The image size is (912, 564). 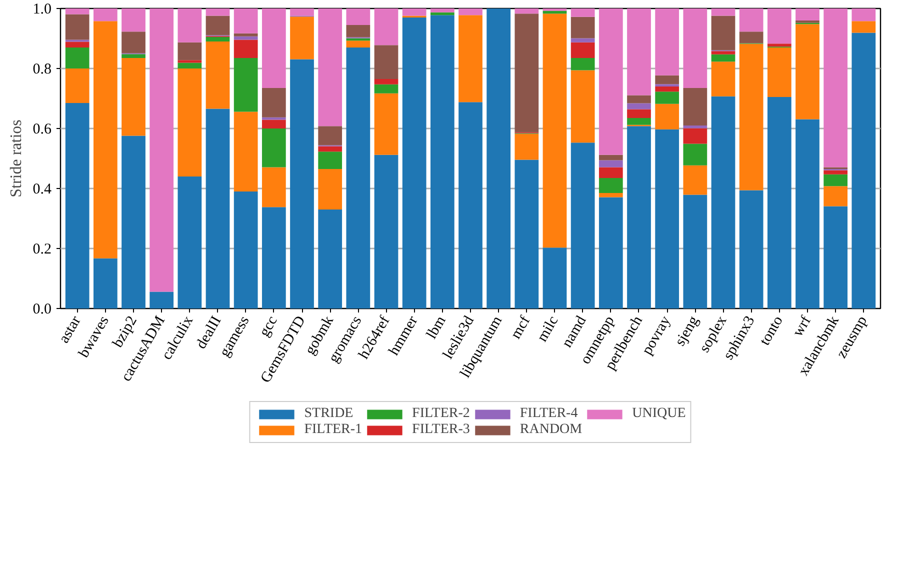 I want to click on legend-label: STRIDE, so click(x=329, y=414).